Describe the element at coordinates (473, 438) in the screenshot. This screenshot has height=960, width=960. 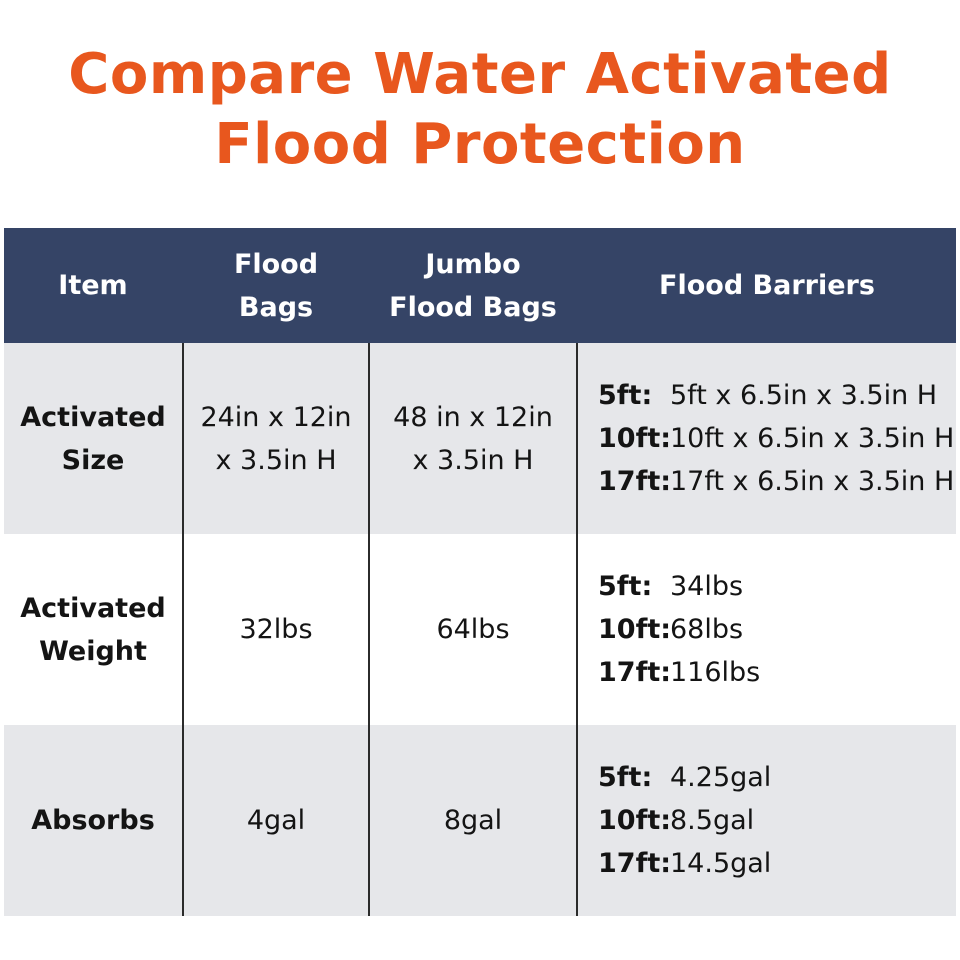
I see `jumbo-flood-bags-size: 48 in x 12in x 3.5in H` at that location.